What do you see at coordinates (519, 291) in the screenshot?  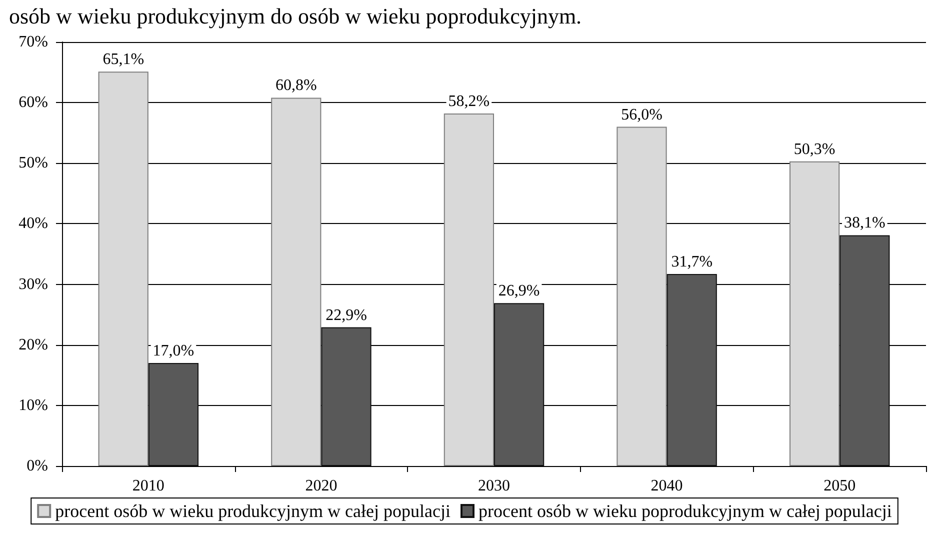 I see `data-label: 26,9%` at bounding box center [519, 291].